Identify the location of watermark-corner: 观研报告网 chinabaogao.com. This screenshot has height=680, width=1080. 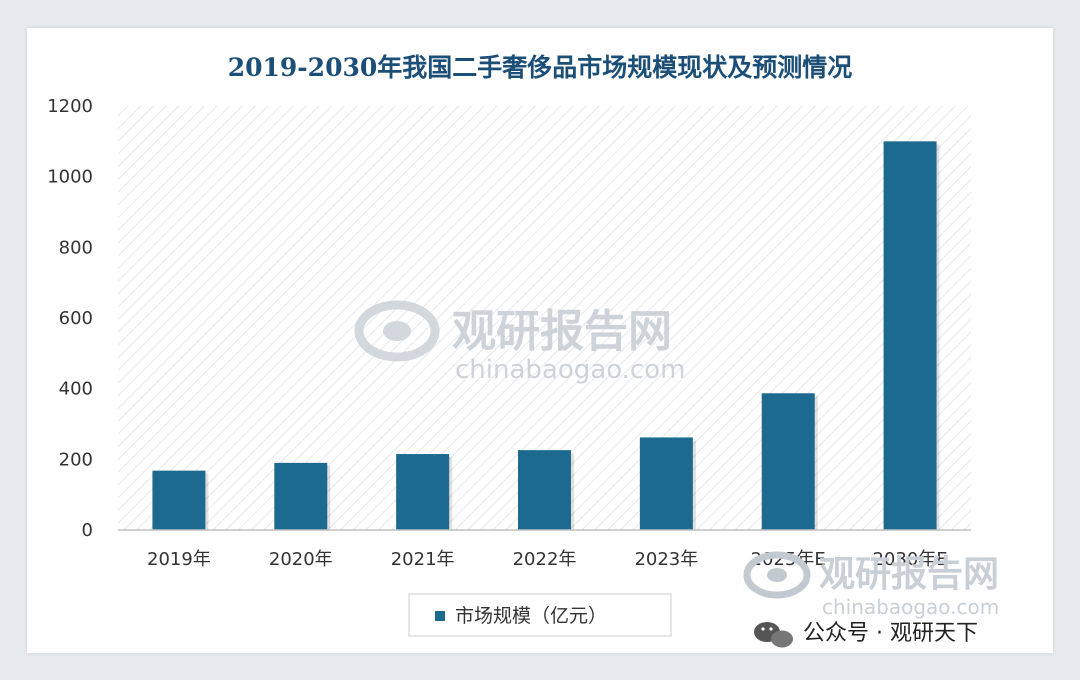
(871, 585).